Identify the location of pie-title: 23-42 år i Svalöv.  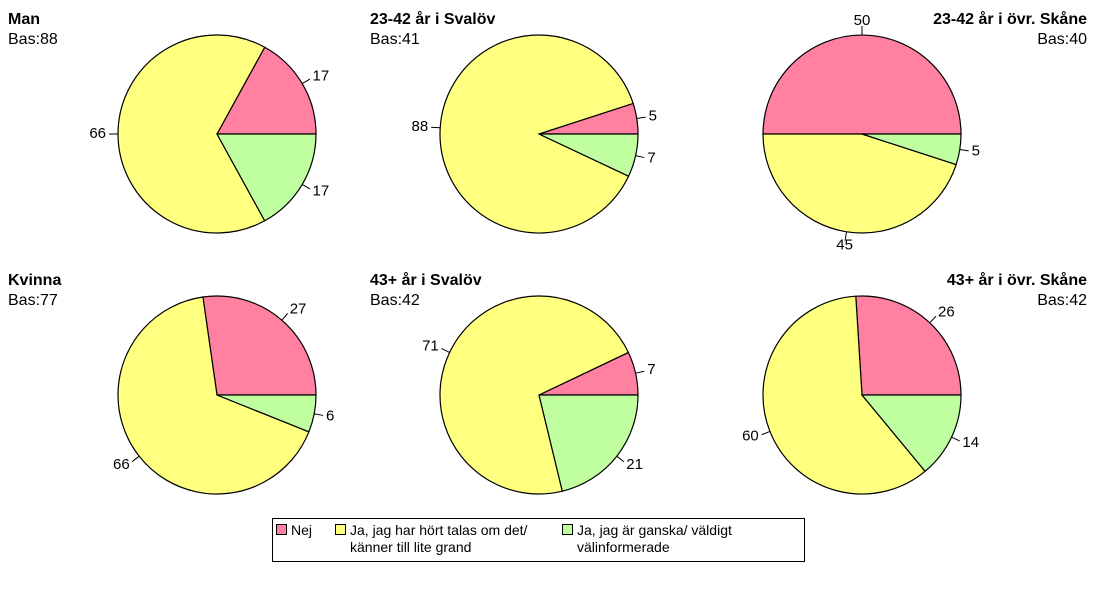
(433, 19).